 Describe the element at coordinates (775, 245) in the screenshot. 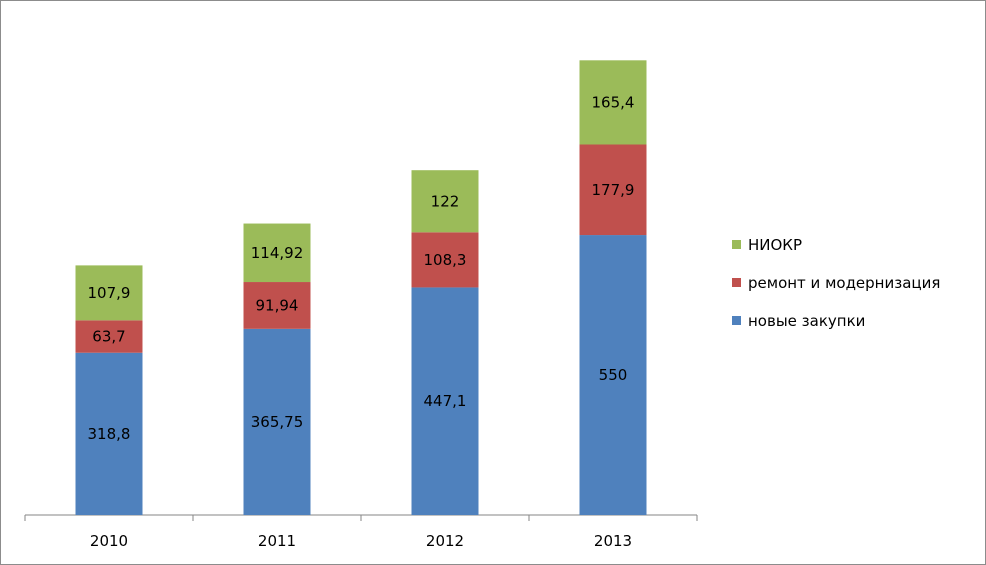

I see `legend-label: НИОКР` at that location.